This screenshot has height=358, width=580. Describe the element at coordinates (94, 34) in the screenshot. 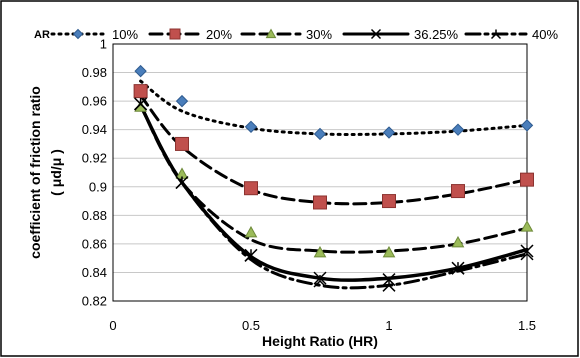

I see `legend-item: 10%` at that location.